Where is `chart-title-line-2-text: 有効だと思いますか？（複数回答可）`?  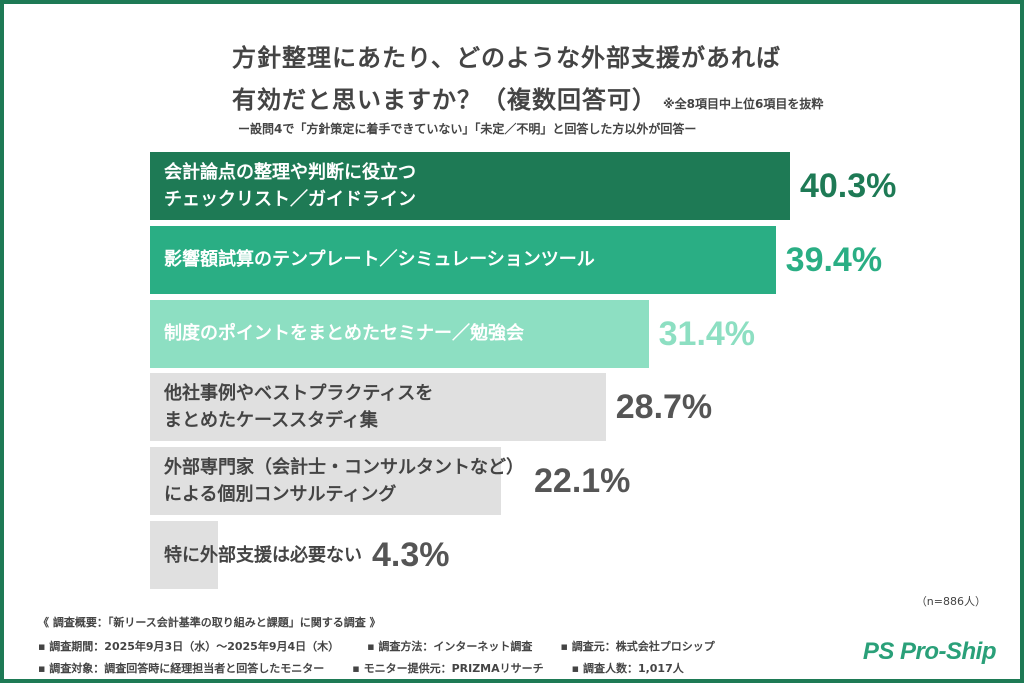
chart-title-line-2-text: 有効だと思いますか？（複数回答可） is located at coordinates (444, 100).